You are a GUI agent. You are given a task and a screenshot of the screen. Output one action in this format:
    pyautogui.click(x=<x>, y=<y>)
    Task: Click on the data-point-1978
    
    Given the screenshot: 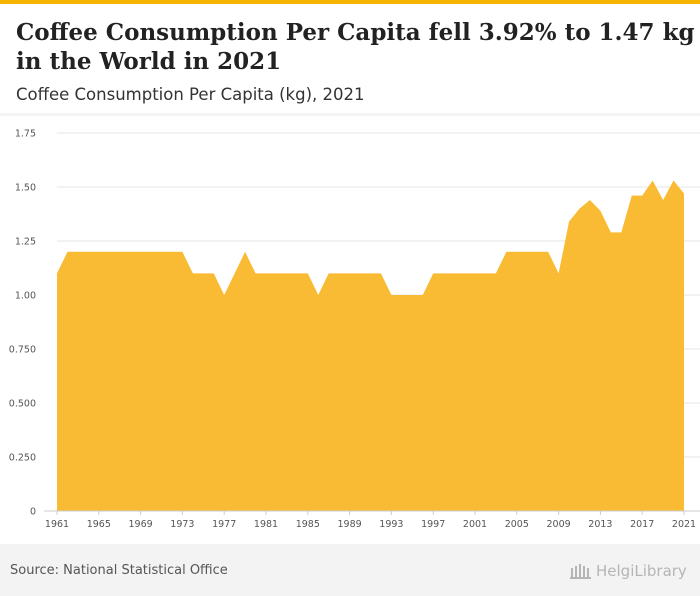 What is the action you would take?
    pyautogui.click(x=235, y=273)
    